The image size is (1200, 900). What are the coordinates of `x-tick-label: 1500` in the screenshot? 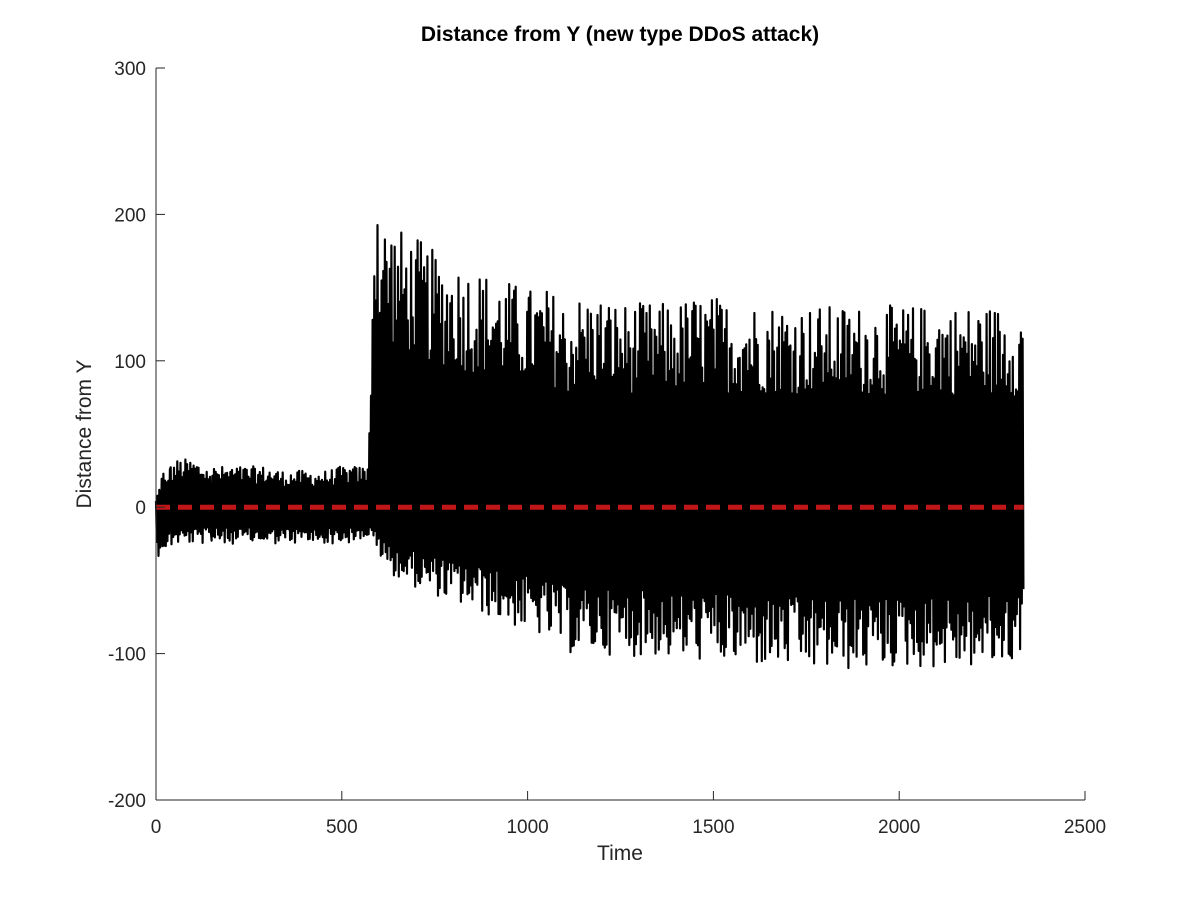 It's located at (713, 827).